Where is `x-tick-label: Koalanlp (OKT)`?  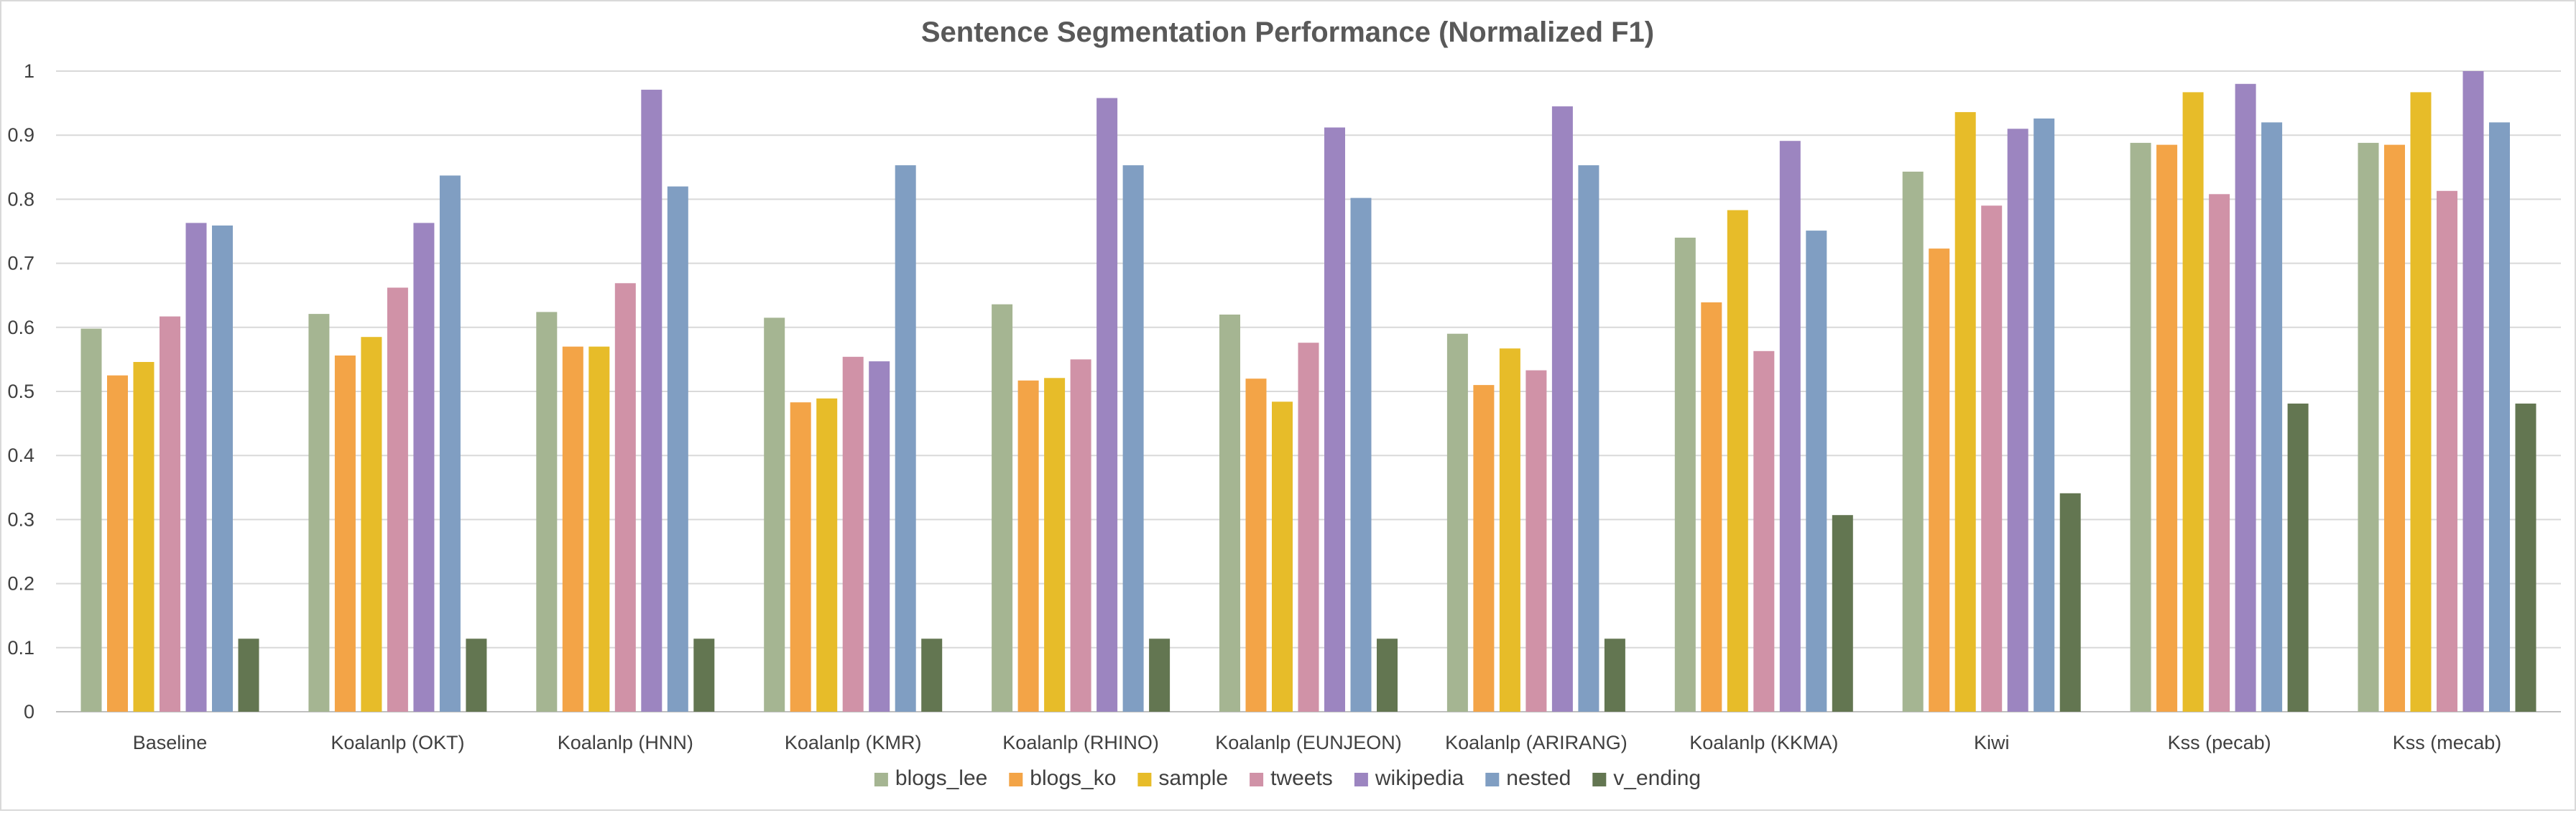 x-tick-label: Koalanlp (OKT) is located at coordinates (398, 742).